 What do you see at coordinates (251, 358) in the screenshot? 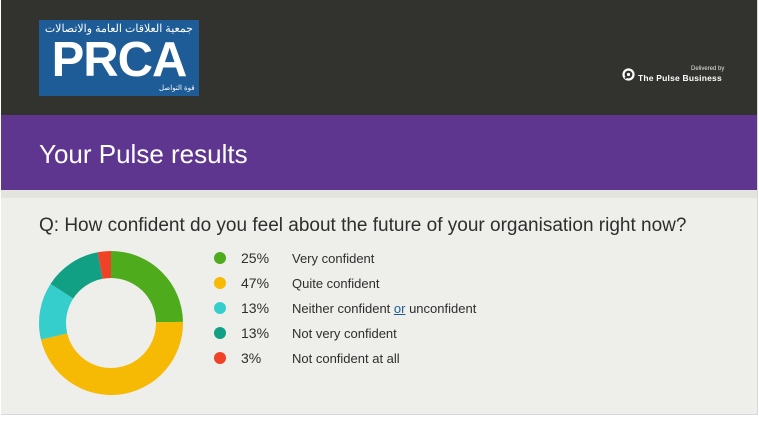
I see `legend-percent: 3%` at bounding box center [251, 358].